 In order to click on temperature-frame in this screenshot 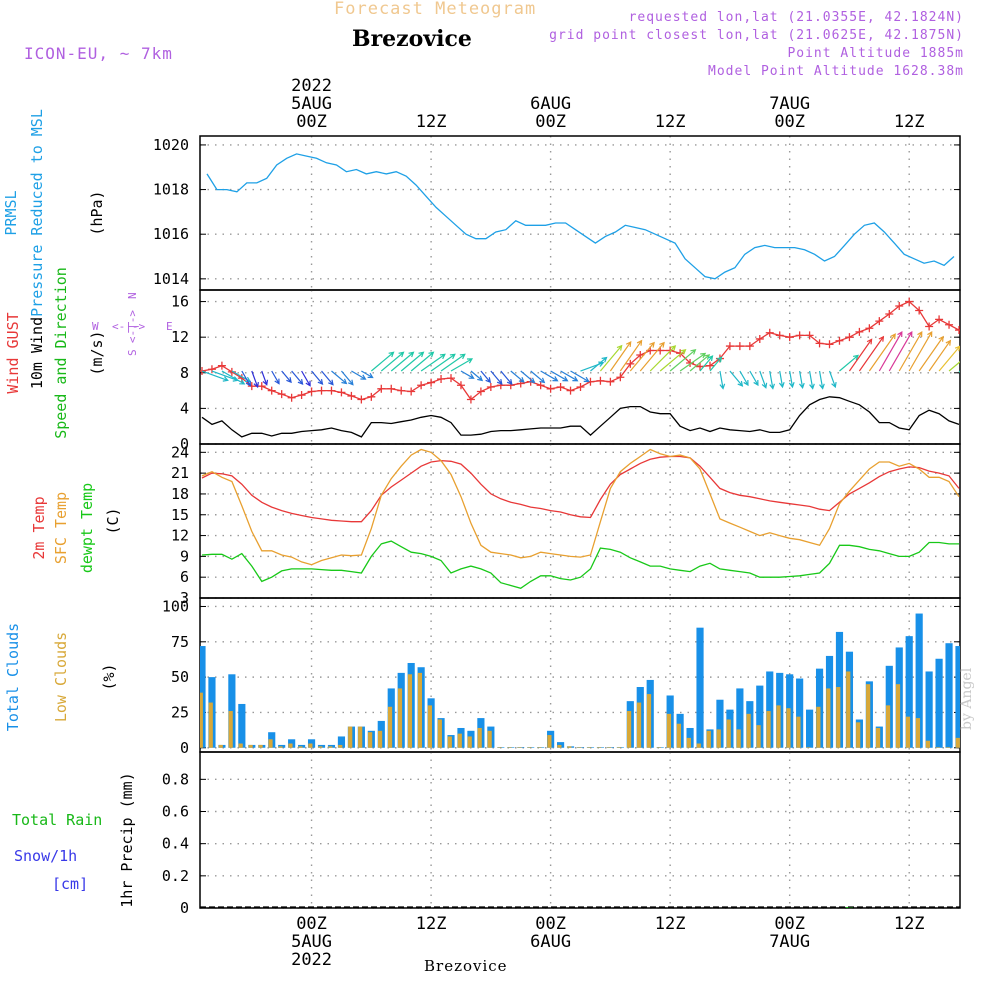, I will do `click(580, 521)`.